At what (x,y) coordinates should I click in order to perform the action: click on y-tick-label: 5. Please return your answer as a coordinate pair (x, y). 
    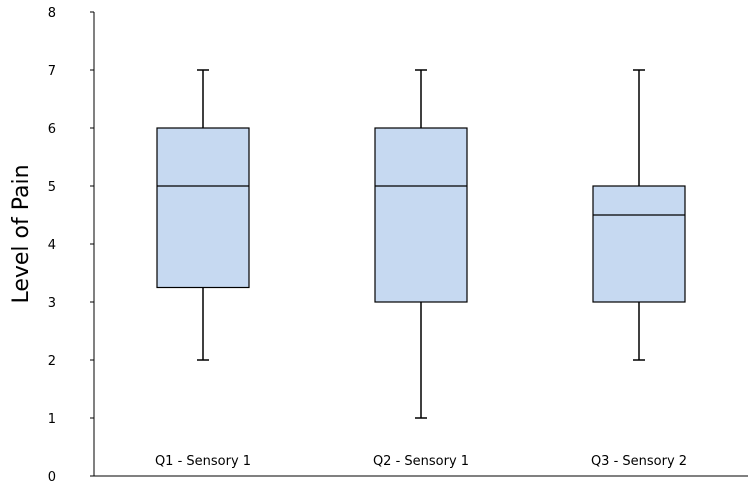
    Looking at the image, I should click on (52, 187).